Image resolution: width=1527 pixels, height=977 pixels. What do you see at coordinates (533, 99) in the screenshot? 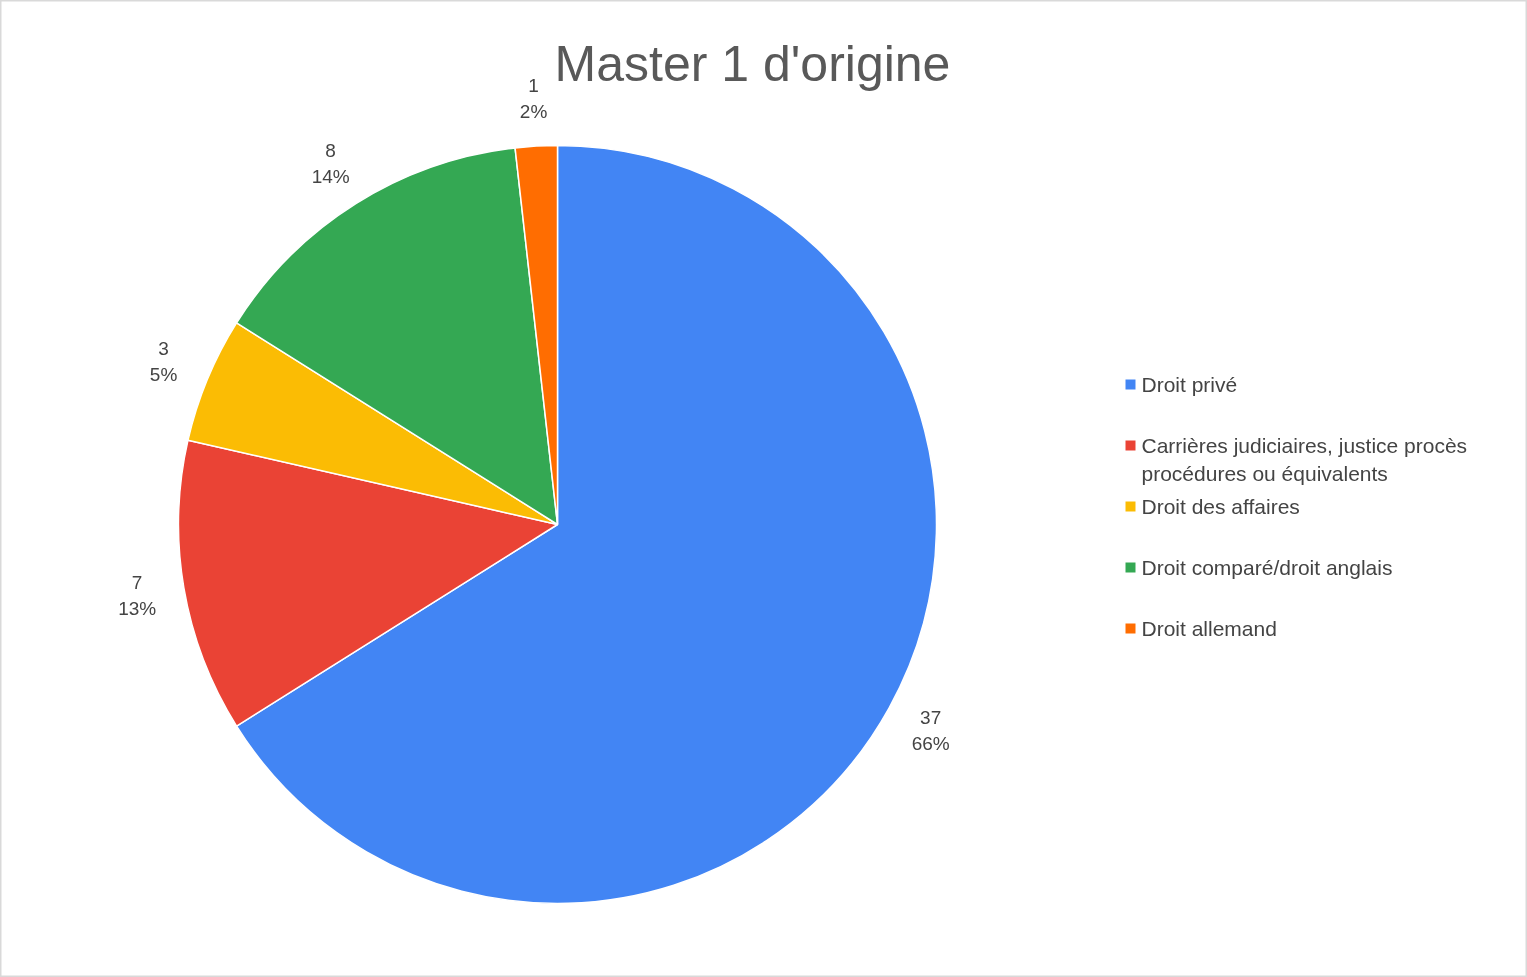
I see `data-label: 1 2%` at bounding box center [533, 99].